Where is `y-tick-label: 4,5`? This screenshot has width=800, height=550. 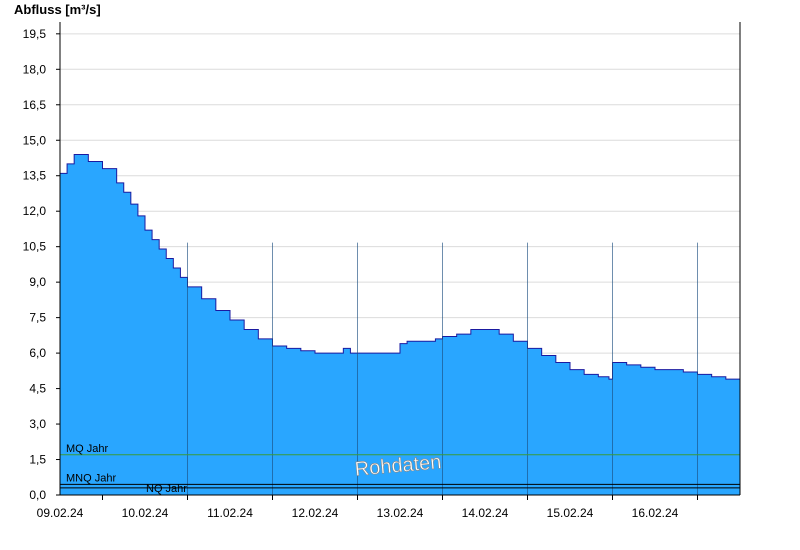
y-tick-label: 4,5 is located at coordinates (37, 389).